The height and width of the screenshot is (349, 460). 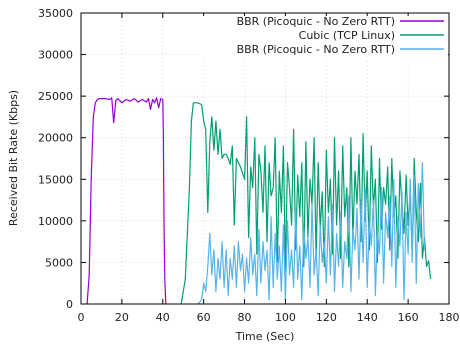 I want to click on y-tick-label: 20000, so click(x=55, y=138).